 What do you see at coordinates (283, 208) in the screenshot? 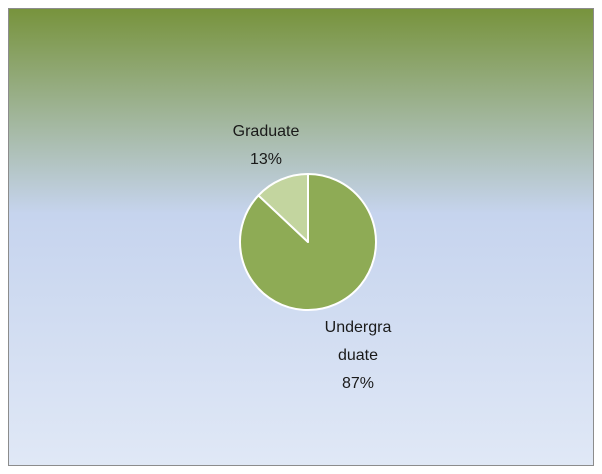
I see `pie-slice` at bounding box center [283, 208].